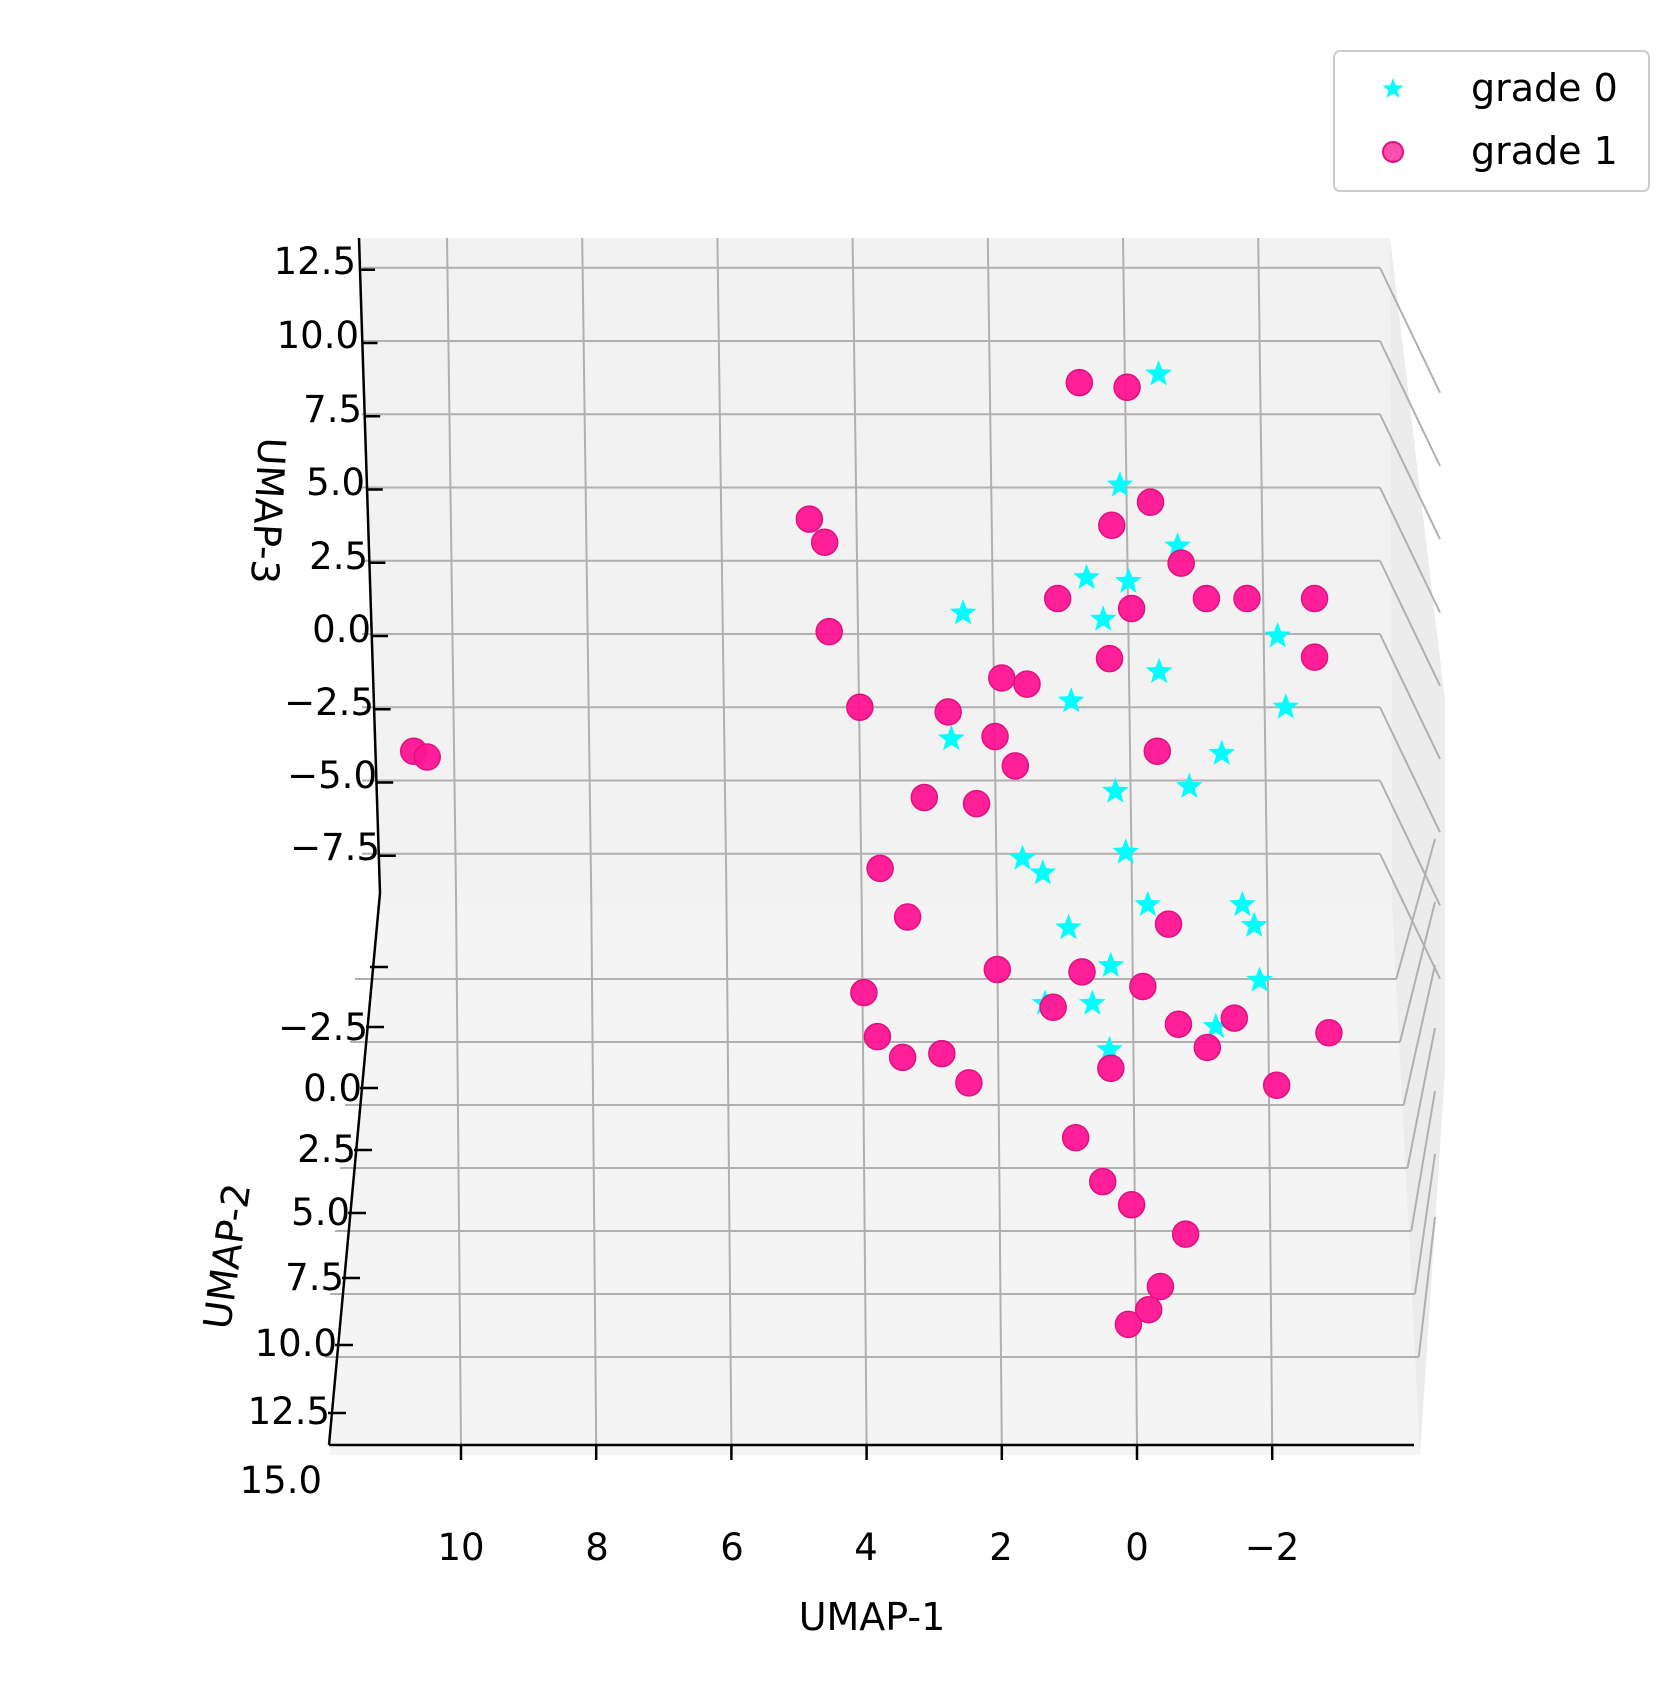 This screenshot has height=1681, width=1677. Describe the element at coordinates (369, 565) in the screenshot. I see `z-axis-line` at that location.